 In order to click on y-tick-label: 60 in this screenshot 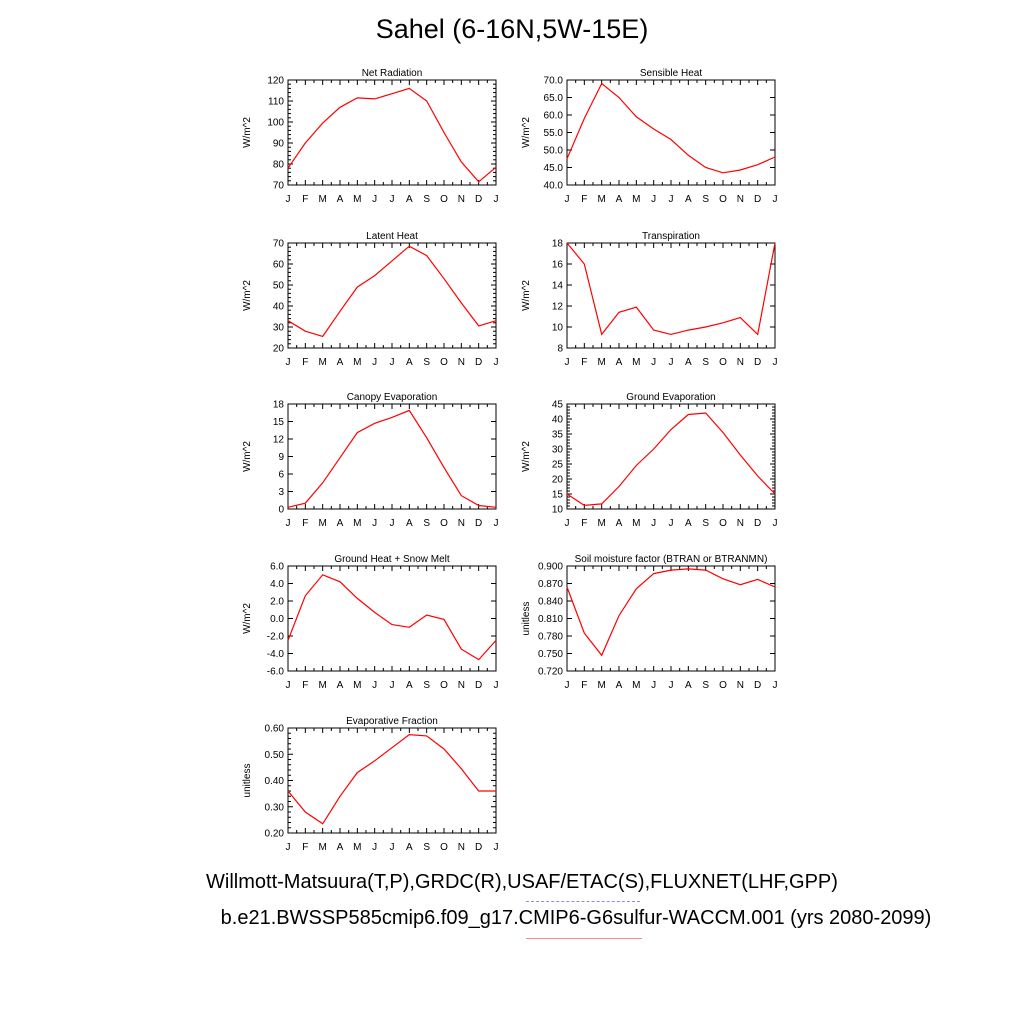, I will do `click(279, 265)`.